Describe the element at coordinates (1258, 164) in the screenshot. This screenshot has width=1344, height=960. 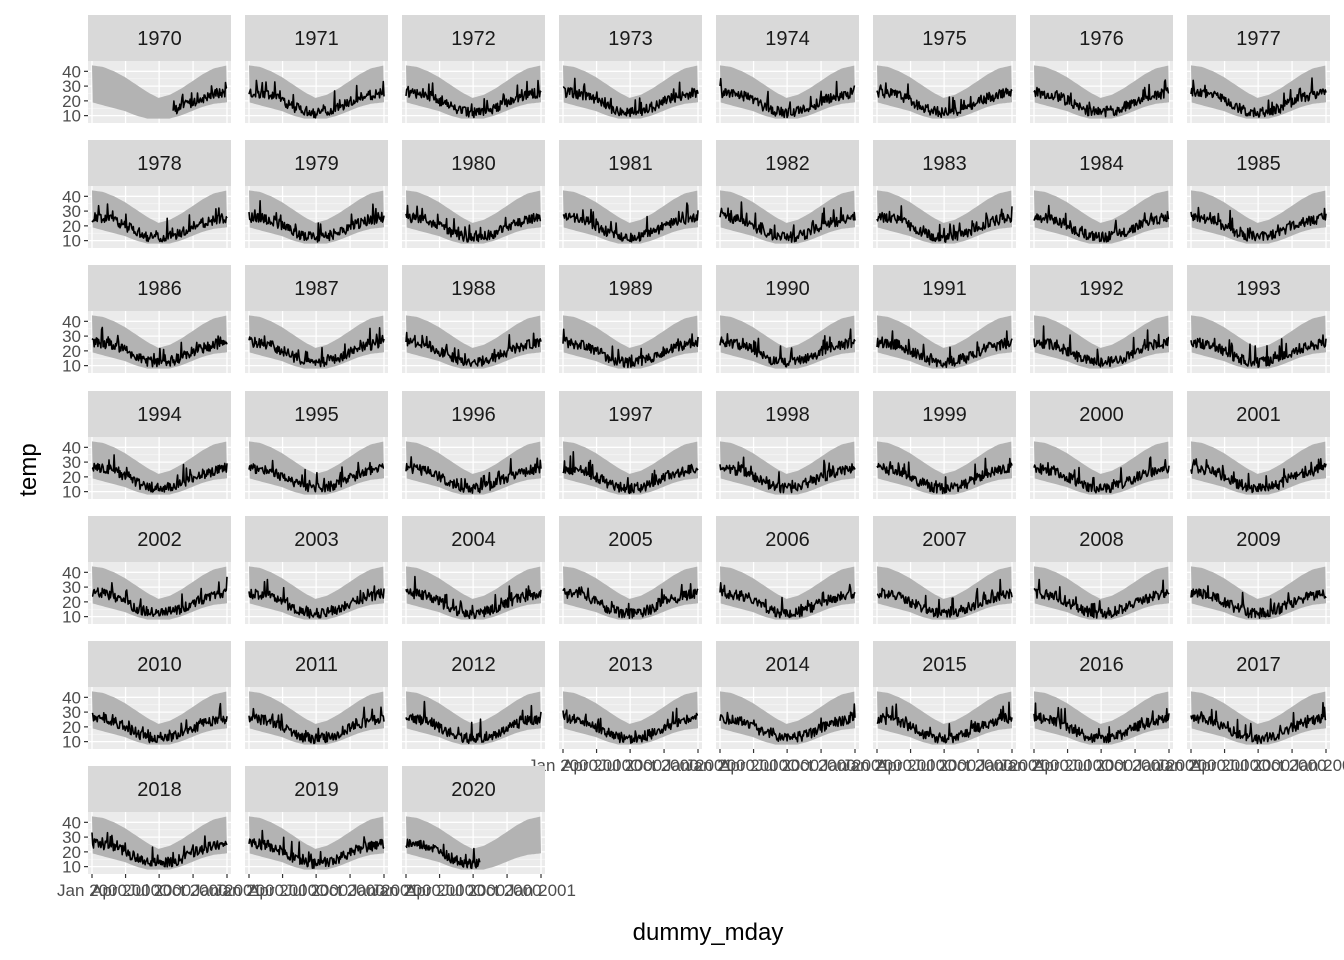
I see `facet-label: 1985` at that location.